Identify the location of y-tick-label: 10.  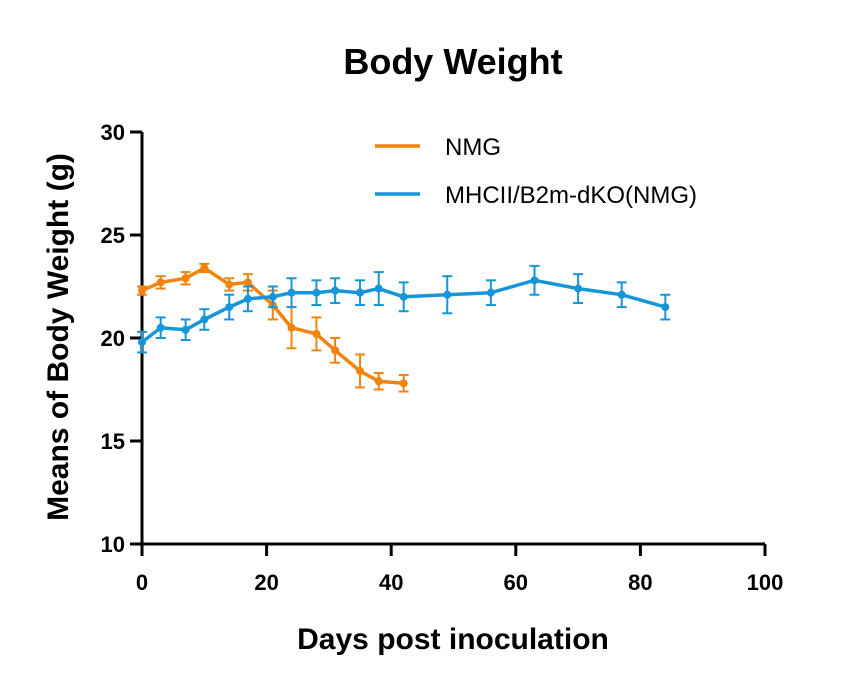
(113, 544).